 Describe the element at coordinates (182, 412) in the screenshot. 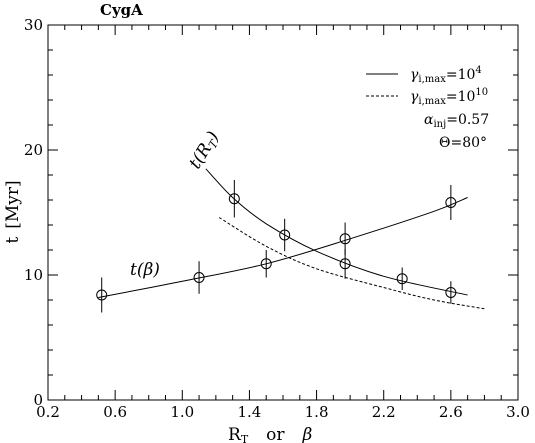

I see `x-tick-label: 1.0` at that location.